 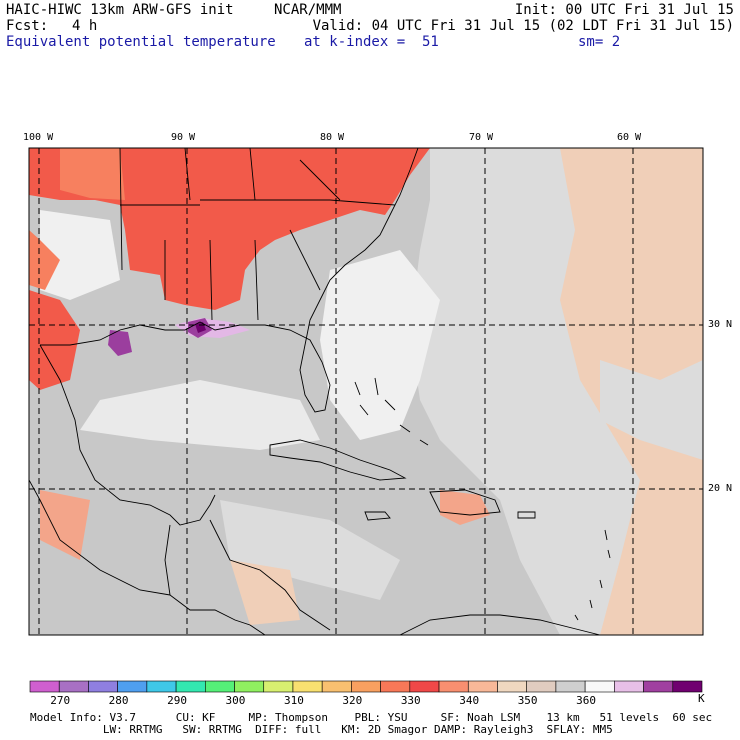 What do you see at coordinates (120, 343) in the screenshot?
I see `field-purple-texas` at bounding box center [120, 343].